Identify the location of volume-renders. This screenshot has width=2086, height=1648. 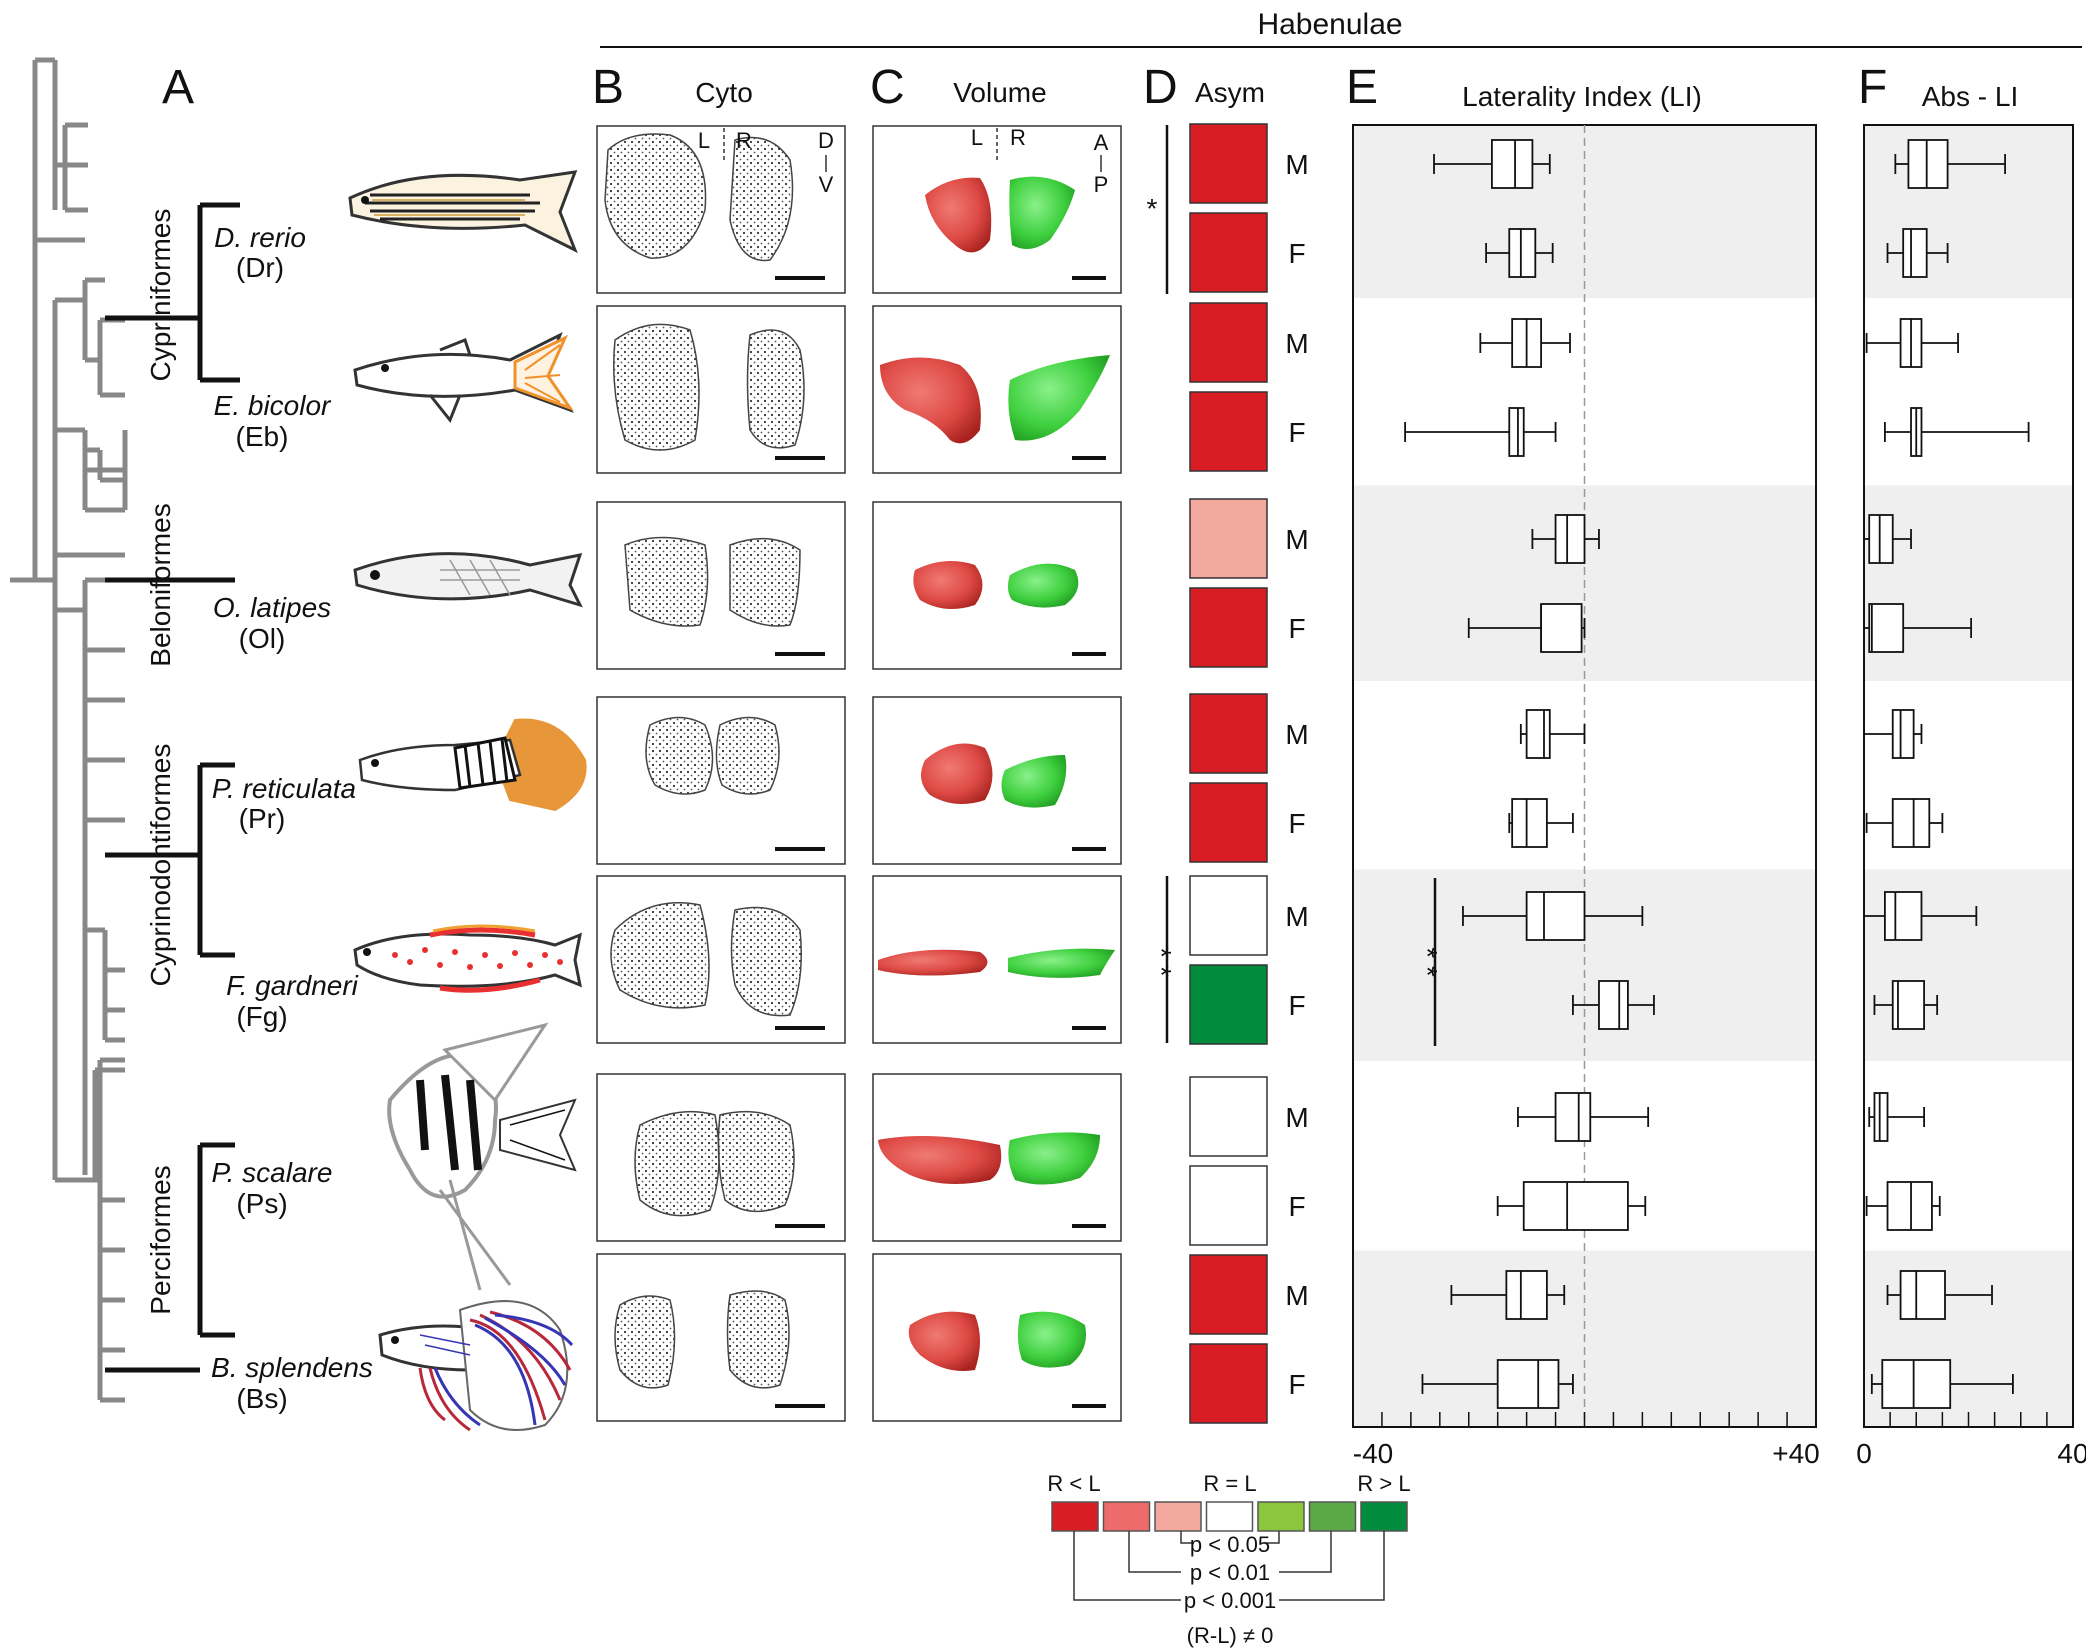
(996, 773).